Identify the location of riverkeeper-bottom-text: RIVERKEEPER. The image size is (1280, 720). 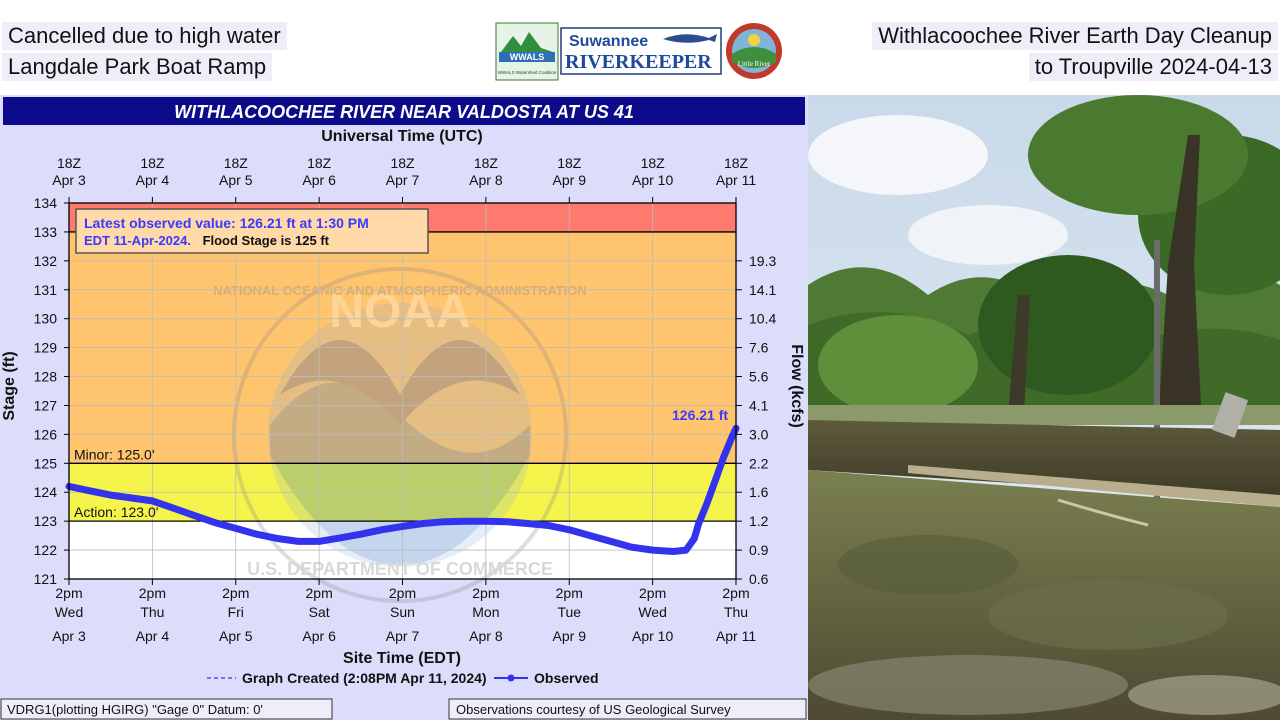
(638, 62).